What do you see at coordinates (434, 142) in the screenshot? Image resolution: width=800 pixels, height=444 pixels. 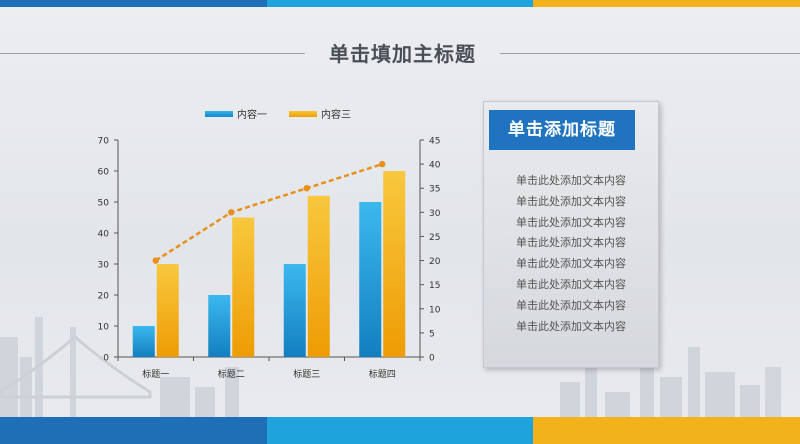 I see `y2-tick-label: 45` at bounding box center [434, 142].